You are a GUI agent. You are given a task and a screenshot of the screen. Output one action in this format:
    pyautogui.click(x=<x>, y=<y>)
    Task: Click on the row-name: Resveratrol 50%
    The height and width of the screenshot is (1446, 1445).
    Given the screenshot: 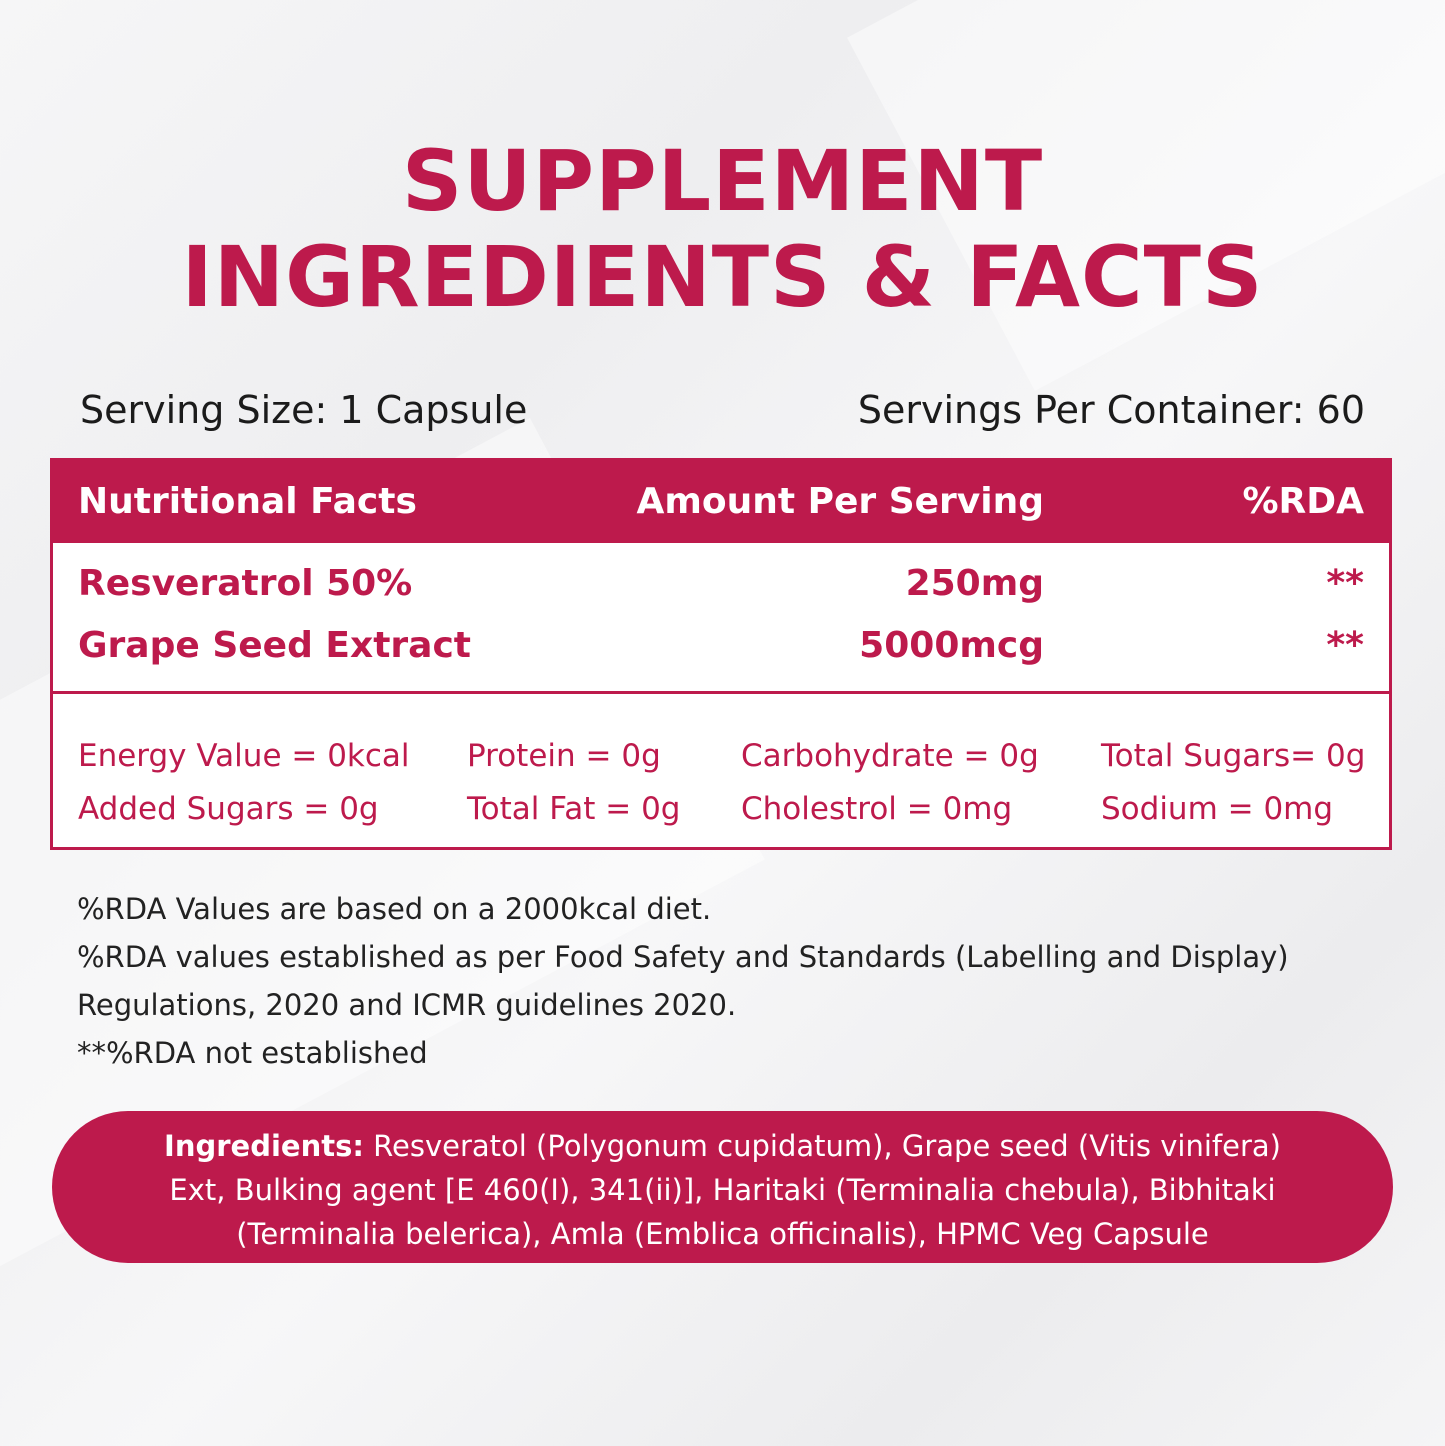 What is the action you would take?
    pyautogui.click(x=245, y=583)
    